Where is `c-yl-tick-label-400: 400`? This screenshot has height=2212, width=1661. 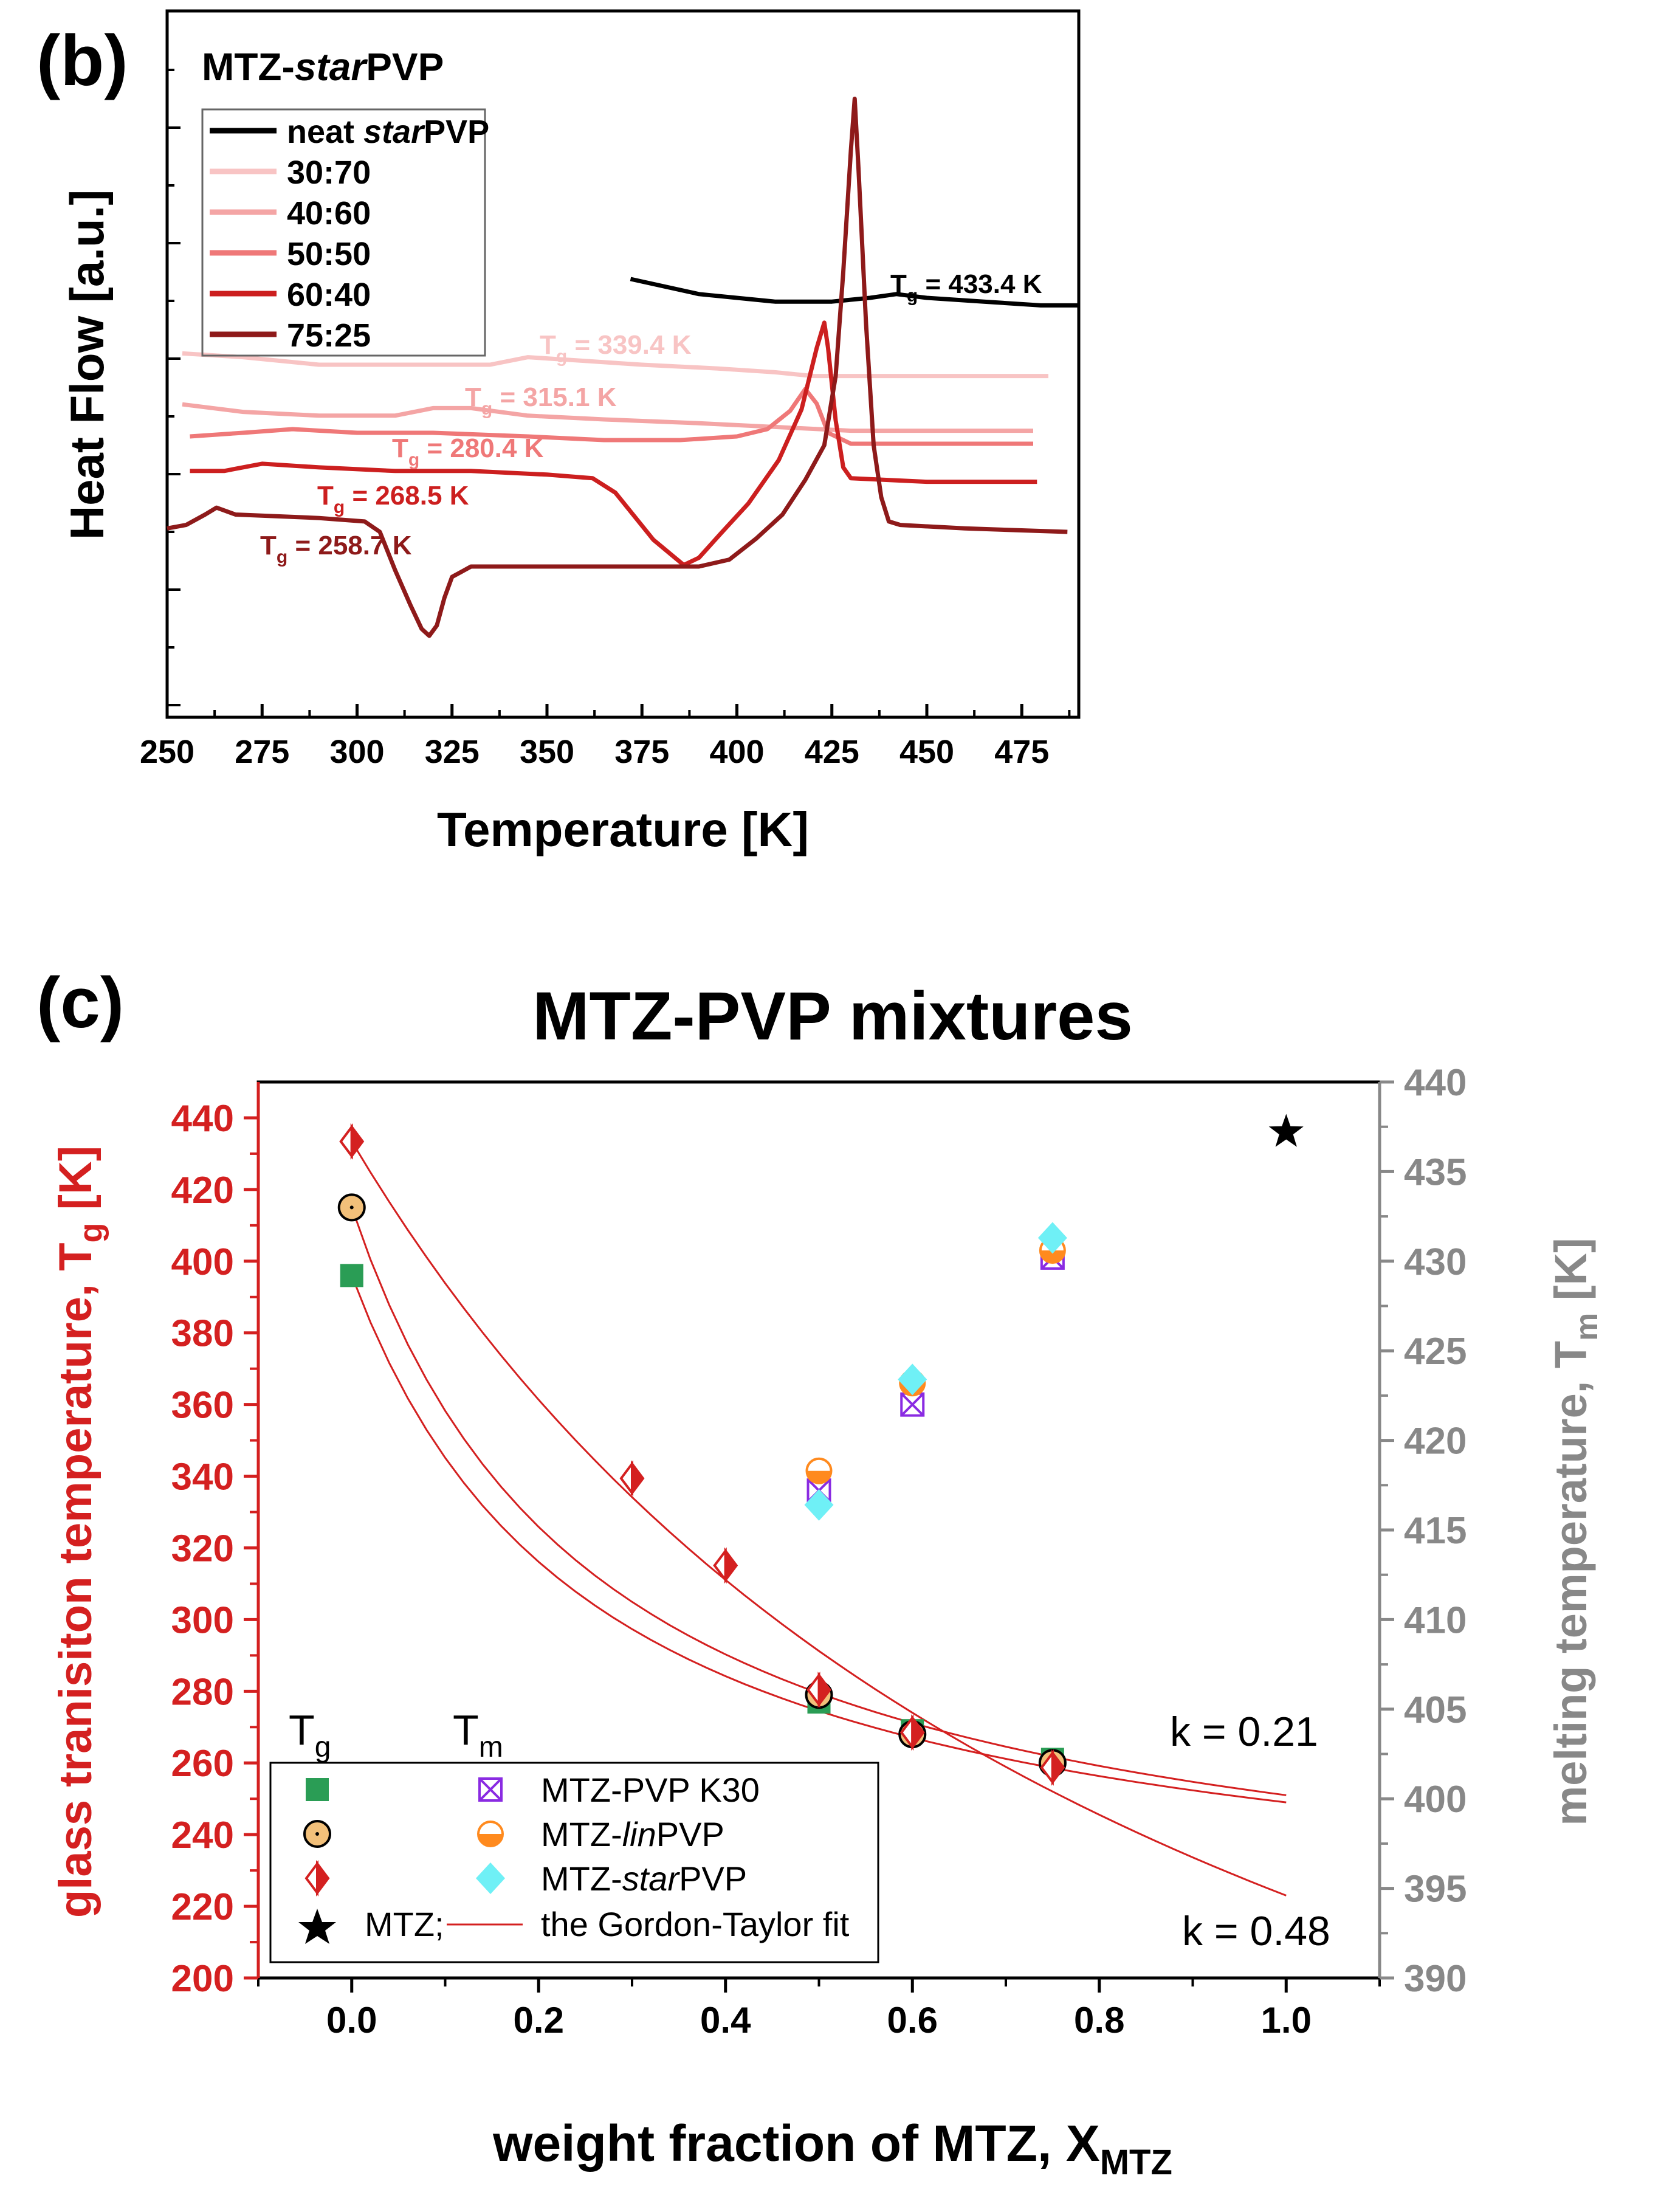
c-yl-tick-label-400: 400 is located at coordinates (202, 1262).